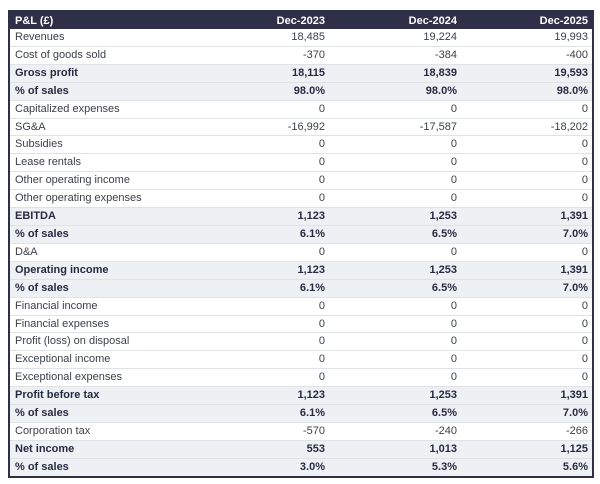  I want to click on table-row: % of sales 98.0% 98.0% 98.0%, so click(301, 91).